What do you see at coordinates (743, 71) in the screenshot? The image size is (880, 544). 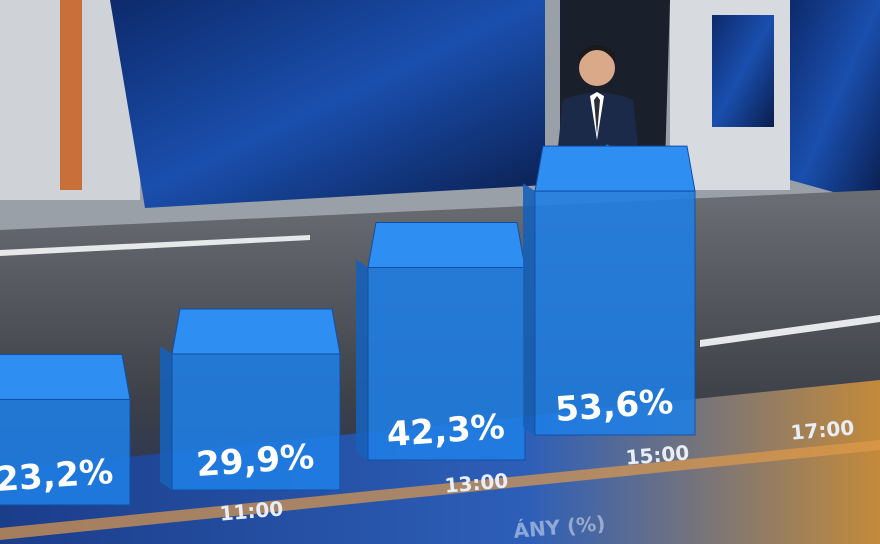 I see `screen` at bounding box center [743, 71].